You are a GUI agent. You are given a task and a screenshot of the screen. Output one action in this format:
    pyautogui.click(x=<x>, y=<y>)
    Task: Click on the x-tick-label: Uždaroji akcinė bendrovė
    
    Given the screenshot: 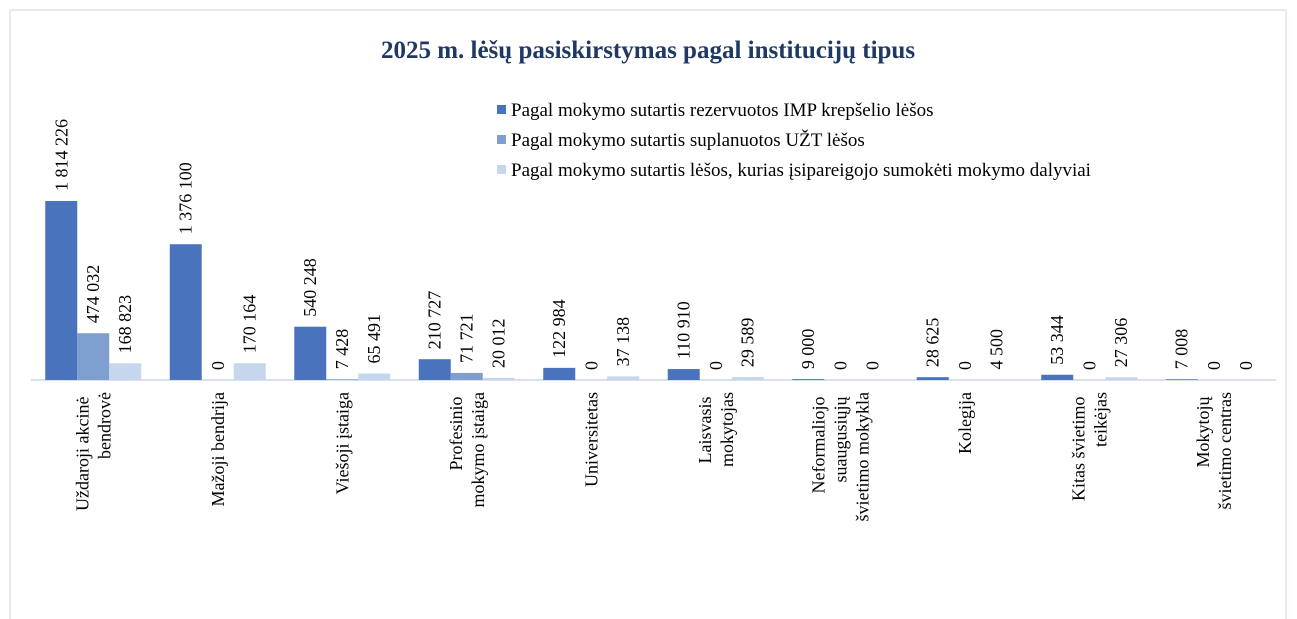 What is the action you would take?
    pyautogui.click(x=93, y=451)
    